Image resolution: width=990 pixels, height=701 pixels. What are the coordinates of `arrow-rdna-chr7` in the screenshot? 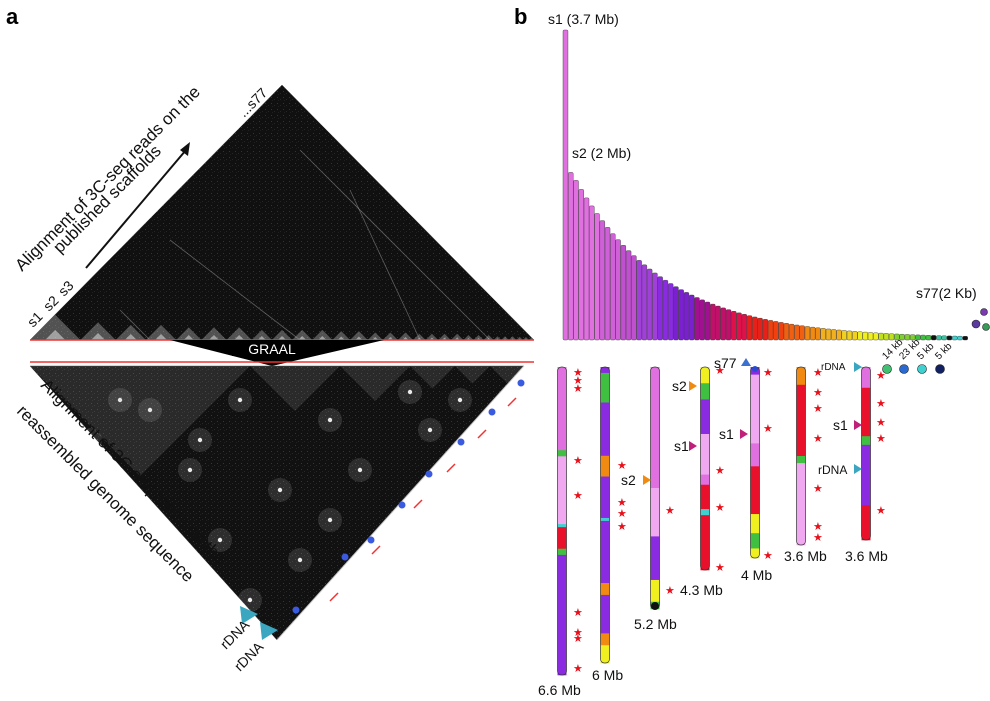 It's located at (858, 469).